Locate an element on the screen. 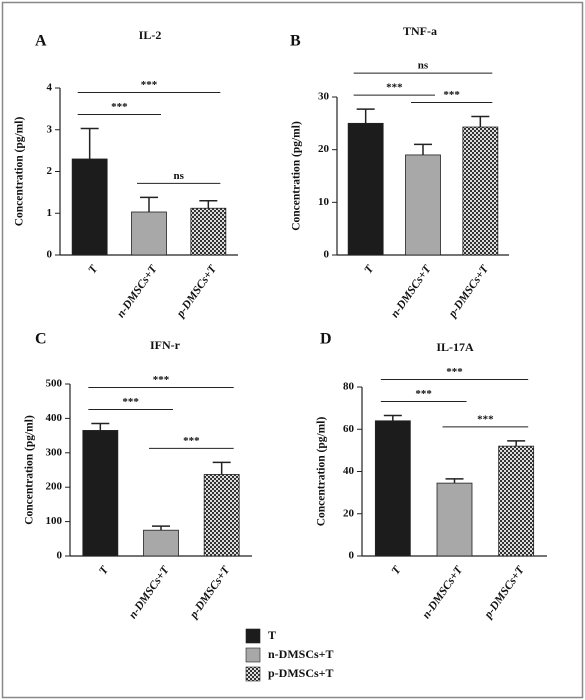  y-tick-label: 2 is located at coordinates (50, 171).